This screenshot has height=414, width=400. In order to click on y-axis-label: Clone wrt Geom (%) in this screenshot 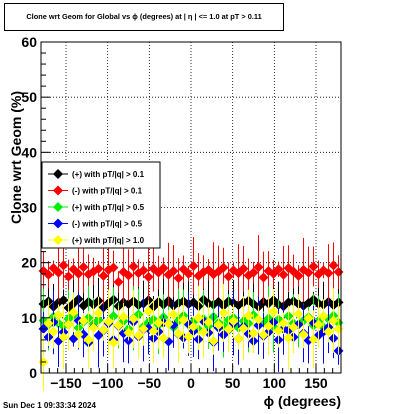, I will do `click(16, 157)`.